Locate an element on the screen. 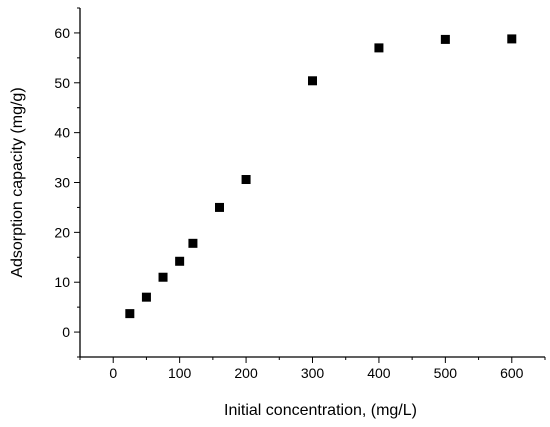 This screenshot has width=550, height=427. x-axis-title: Initial concentration, (mg/L) is located at coordinates (320, 410).